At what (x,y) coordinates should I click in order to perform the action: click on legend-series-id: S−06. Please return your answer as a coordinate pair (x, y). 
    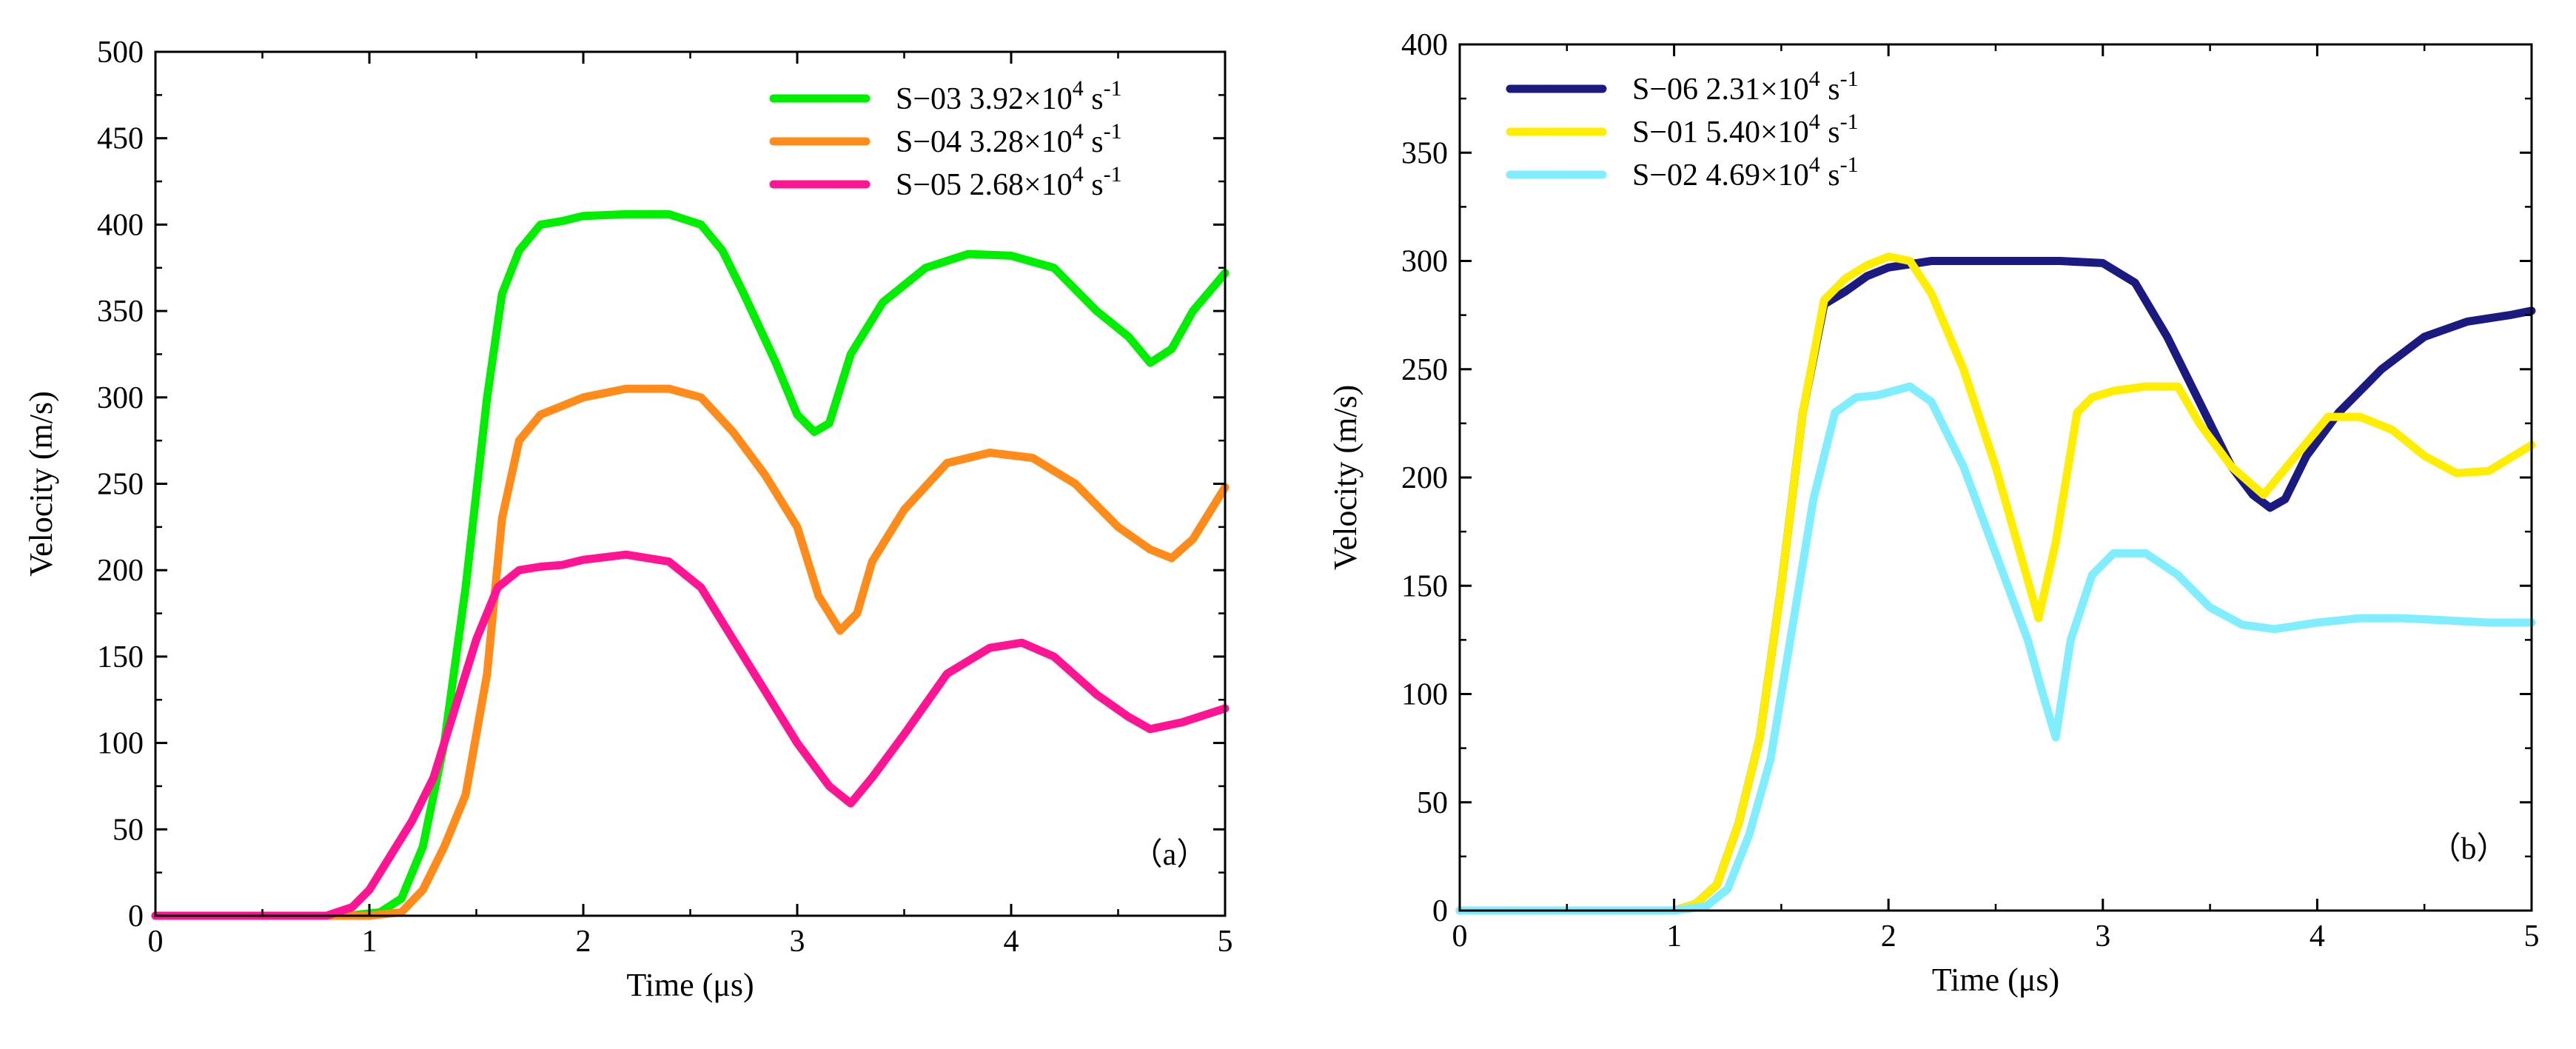
    Looking at the image, I should click on (1665, 90).